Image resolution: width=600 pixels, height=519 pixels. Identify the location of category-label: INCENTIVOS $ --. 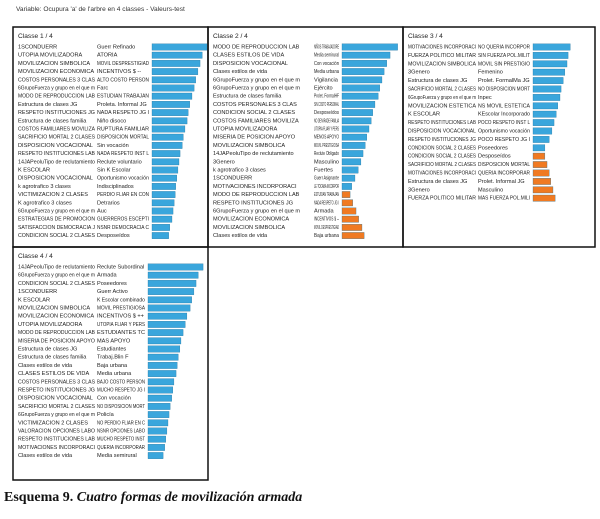
(119, 72).